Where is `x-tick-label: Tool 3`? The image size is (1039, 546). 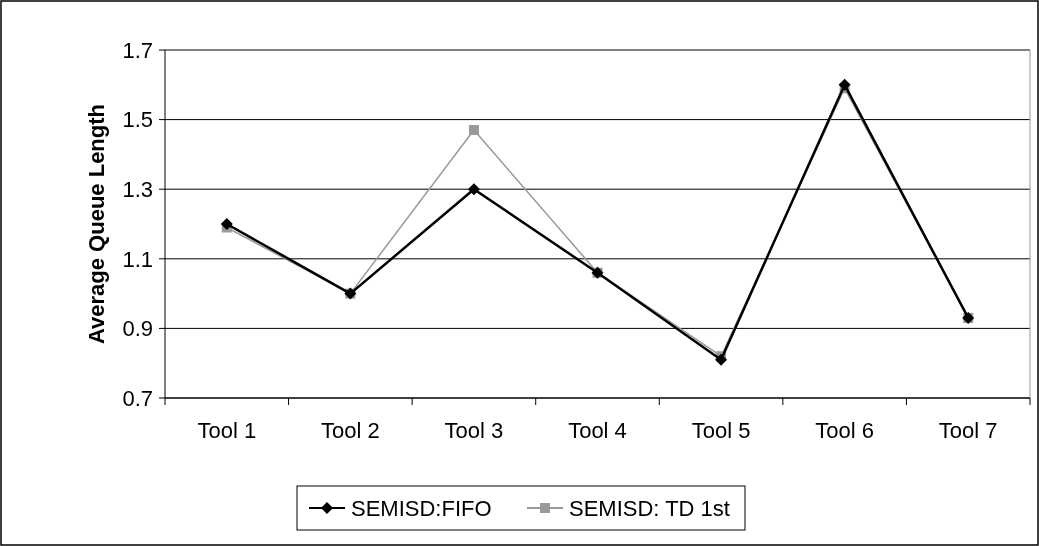 x-tick-label: Tool 3 is located at coordinates (474, 430).